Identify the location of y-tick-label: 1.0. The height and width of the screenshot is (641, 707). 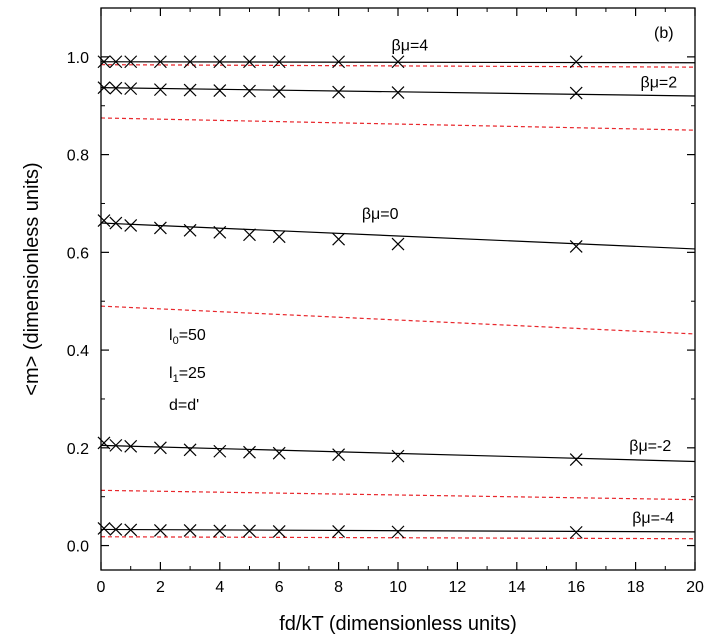
(78, 58).